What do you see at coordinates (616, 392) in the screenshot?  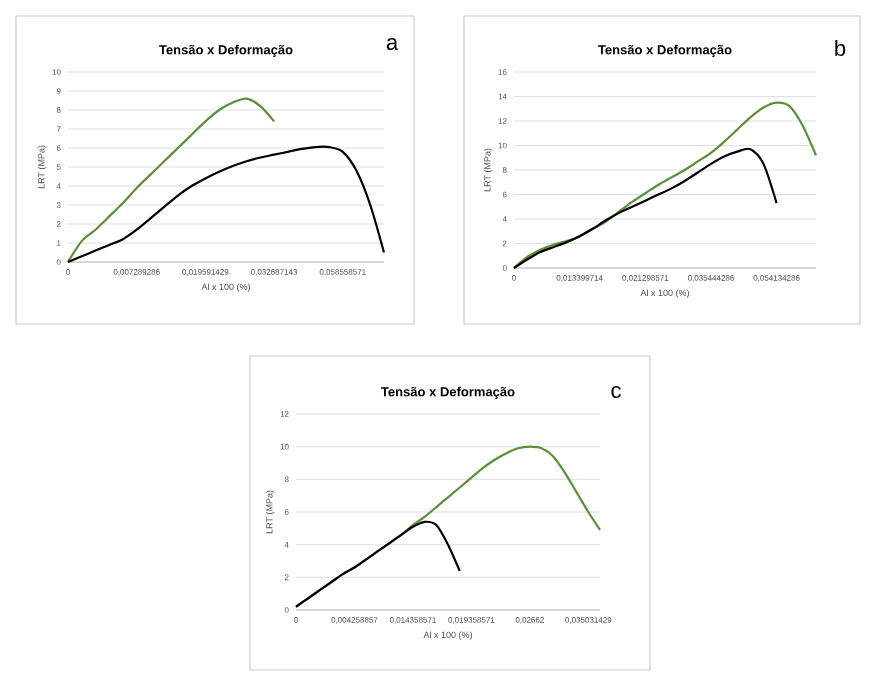 I see `text: c` at bounding box center [616, 392].